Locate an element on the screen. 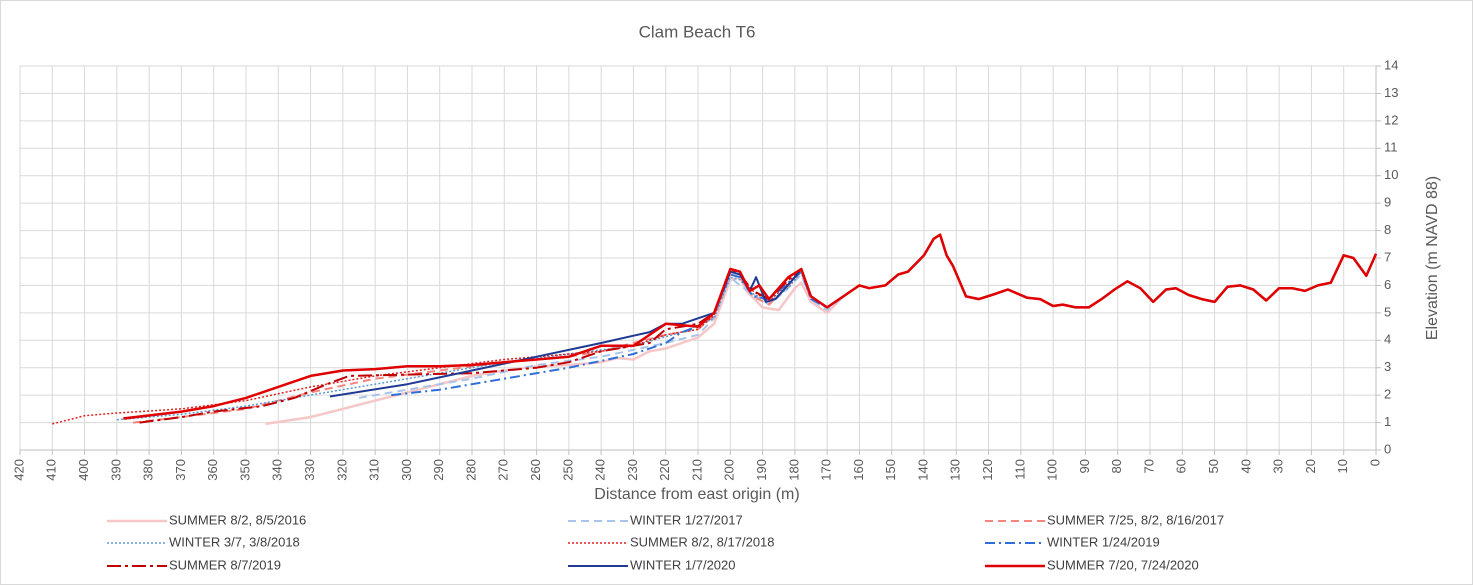  x-tick-label: 310 is located at coordinates (374, 470).